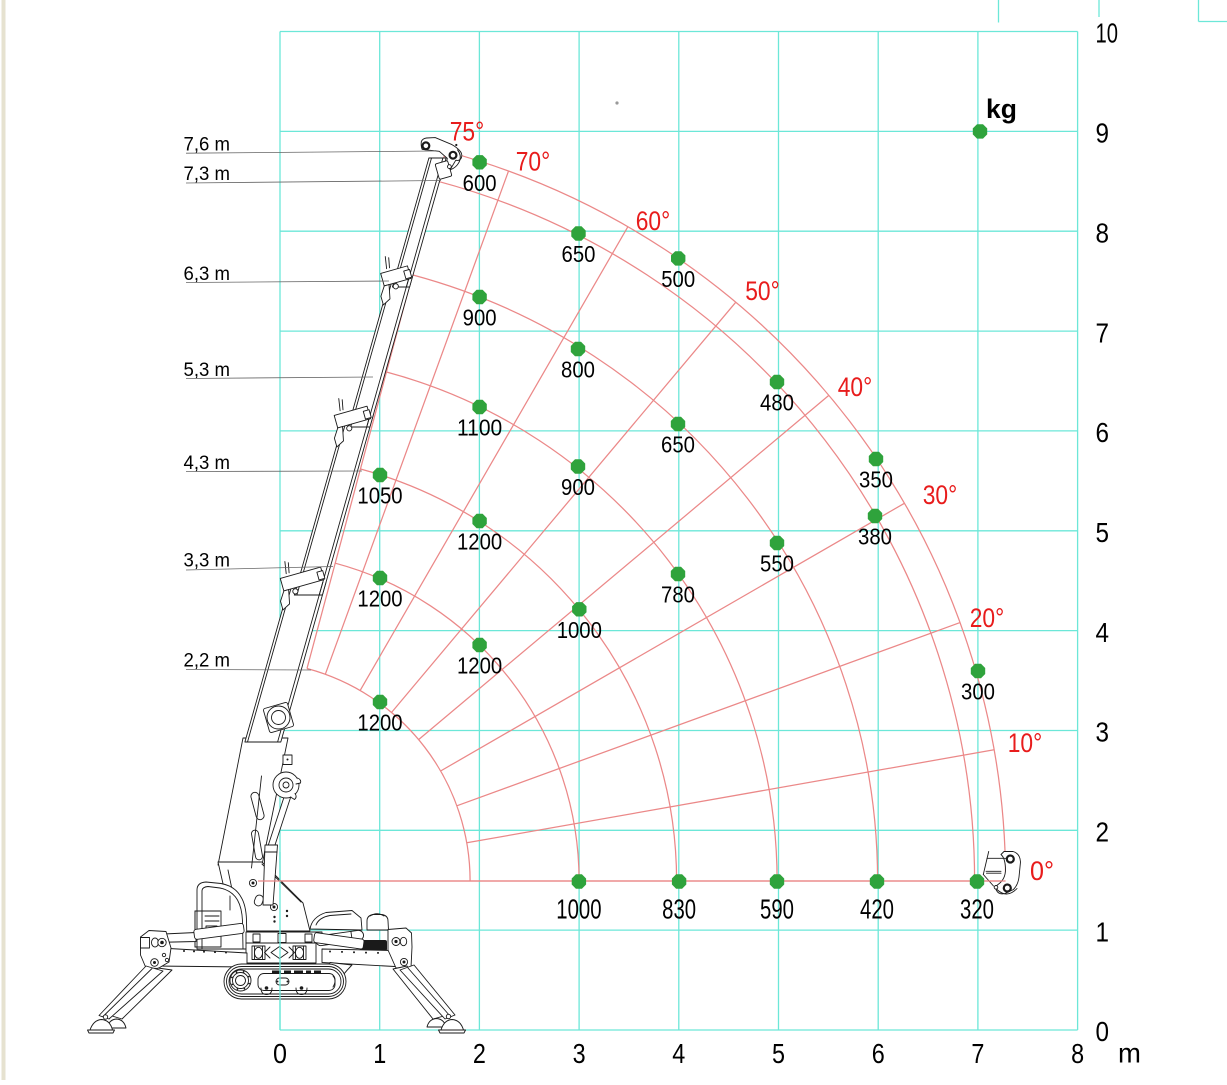 This screenshot has height=1085, width=1227. What do you see at coordinates (877, 908) in the screenshot?
I see `svg-text: 420` at bounding box center [877, 908].